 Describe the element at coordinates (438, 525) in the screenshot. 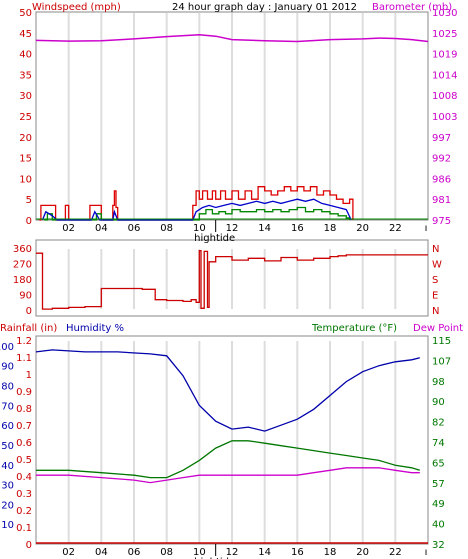

I see `right-tick-label: 40` at that location.